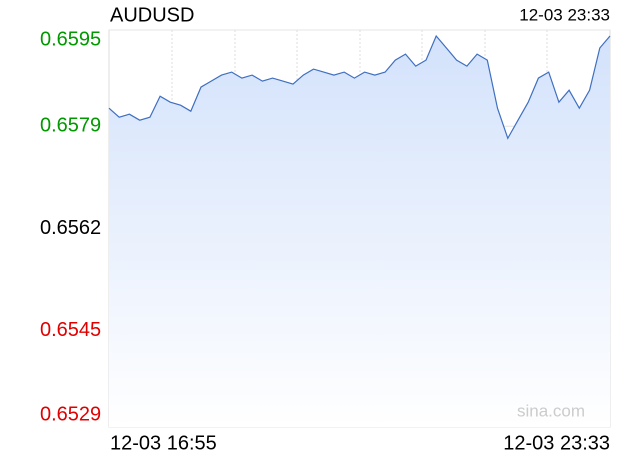 The height and width of the screenshot is (465, 620). What do you see at coordinates (70, 330) in the screenshot?
I see `y-tick-label: 0.6545` at bounding box center [70, 330].